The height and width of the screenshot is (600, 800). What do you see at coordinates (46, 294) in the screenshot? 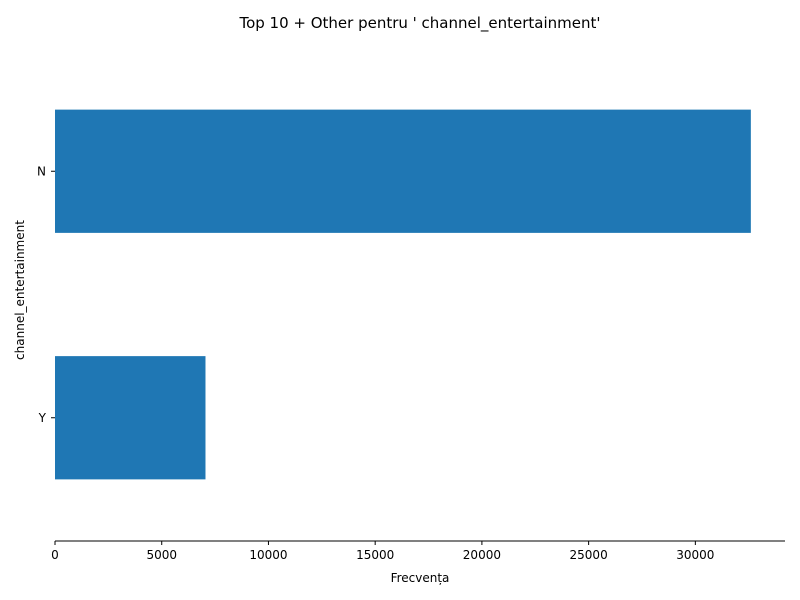
I see `y-axis: NY` at bounding box center [46, 294].